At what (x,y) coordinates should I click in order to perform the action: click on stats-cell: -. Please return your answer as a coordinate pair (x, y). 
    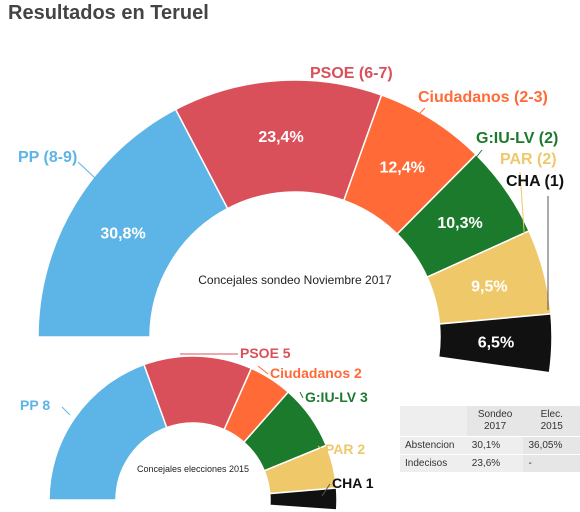
    Looking at the image, I should click on (551, 463).